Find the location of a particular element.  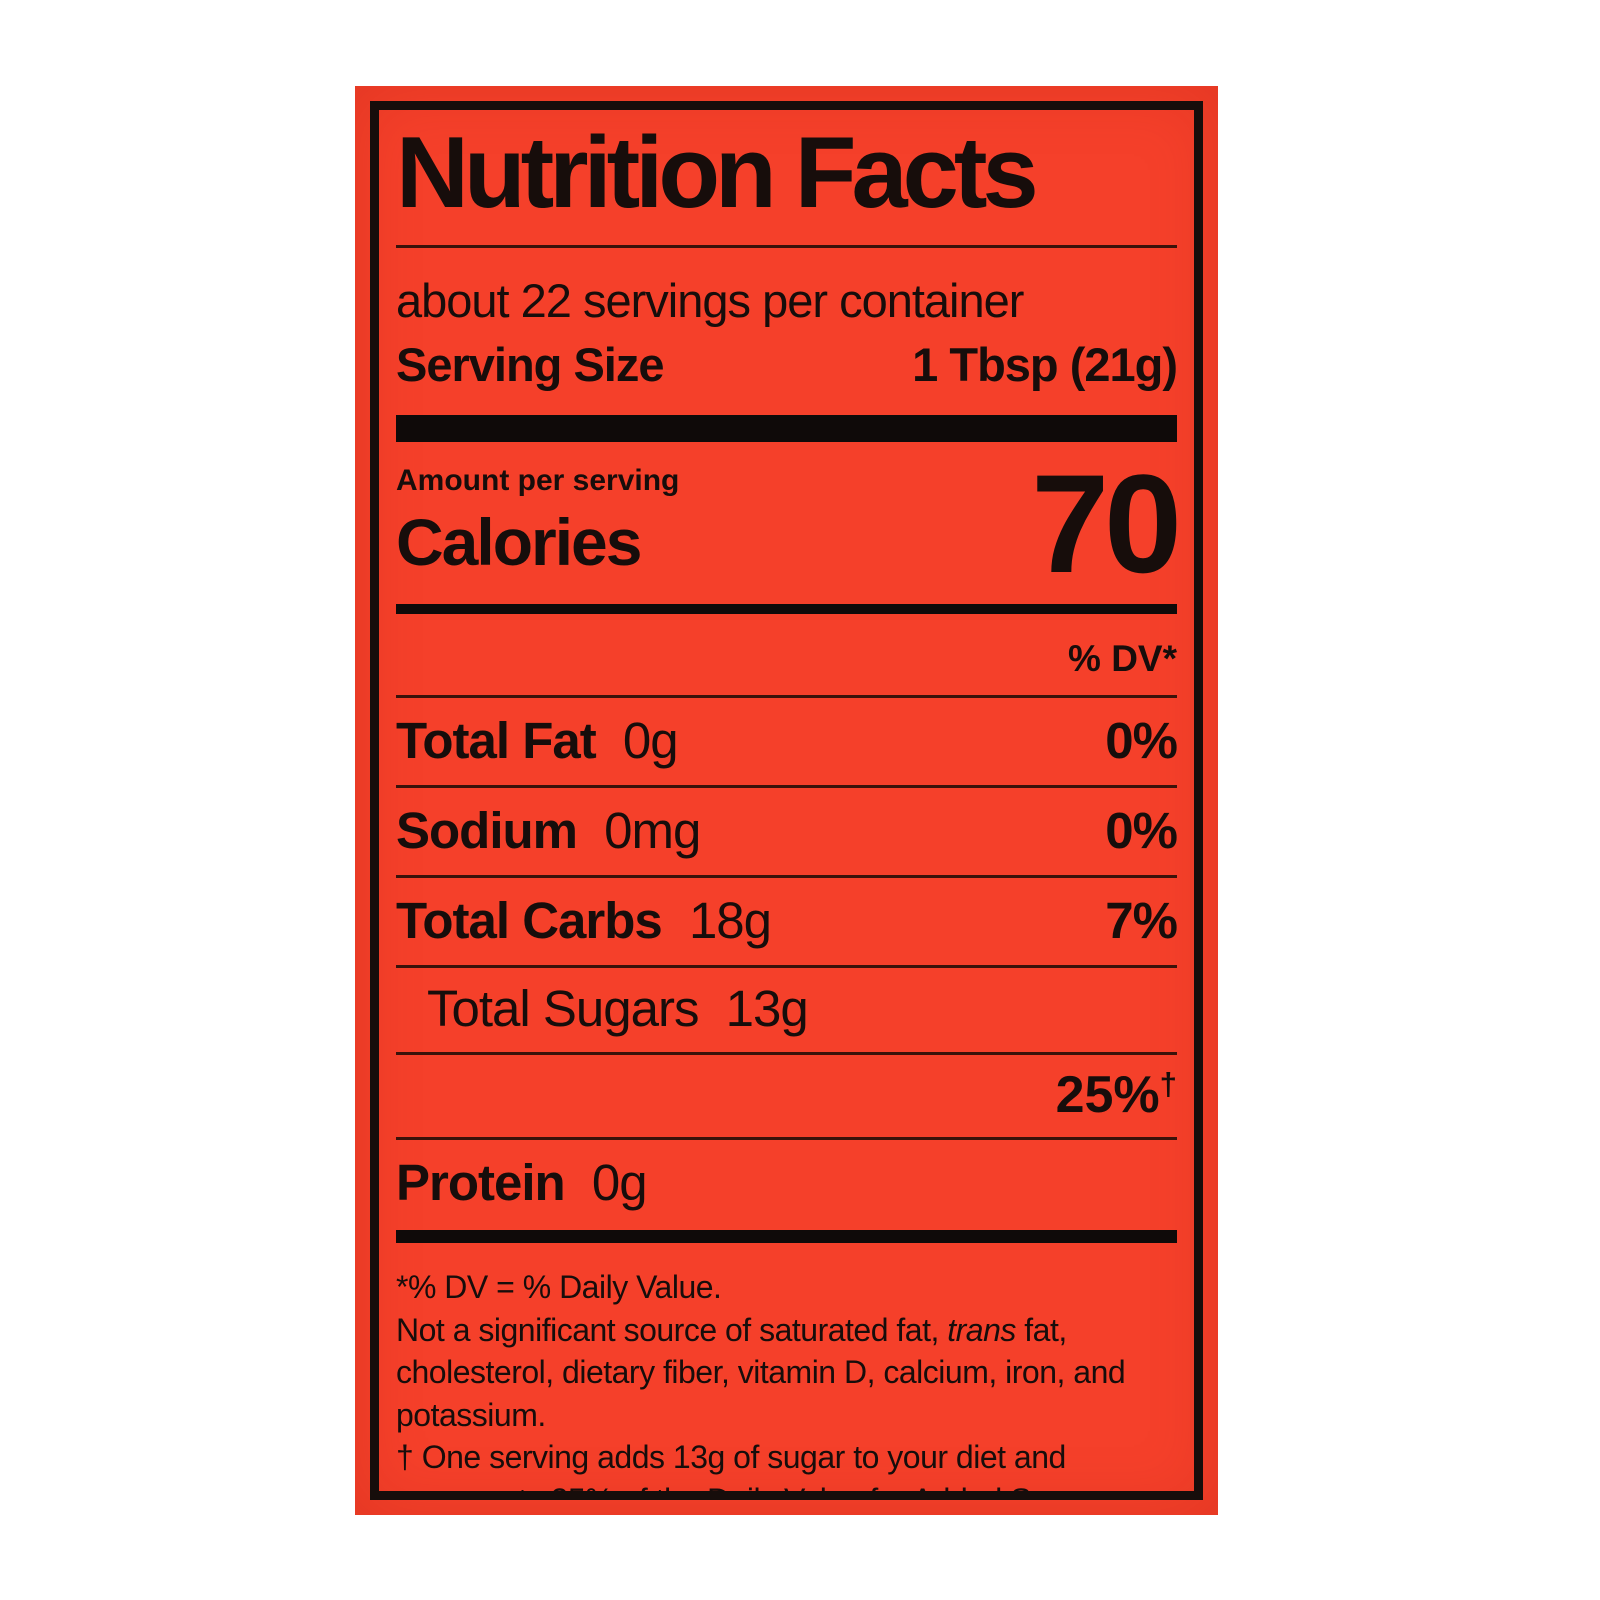

dv-header-divider is located at coordinates (786, 697).